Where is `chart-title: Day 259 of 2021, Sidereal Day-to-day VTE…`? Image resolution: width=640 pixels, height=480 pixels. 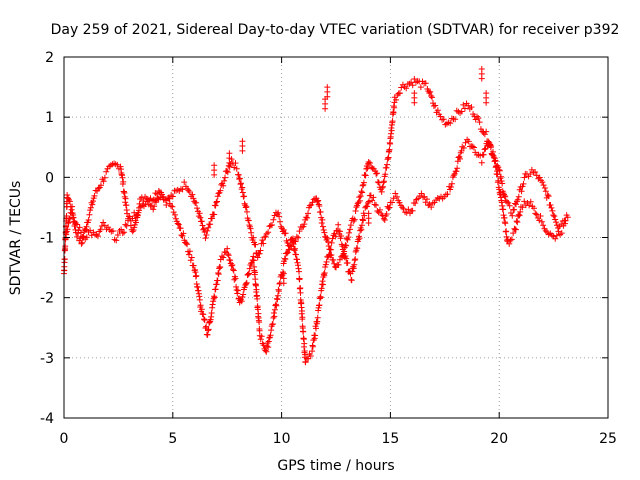
chart-title: Day 259 of 2021, Sidereal Day-to-day VTE… is located at coordinates (335, 30).